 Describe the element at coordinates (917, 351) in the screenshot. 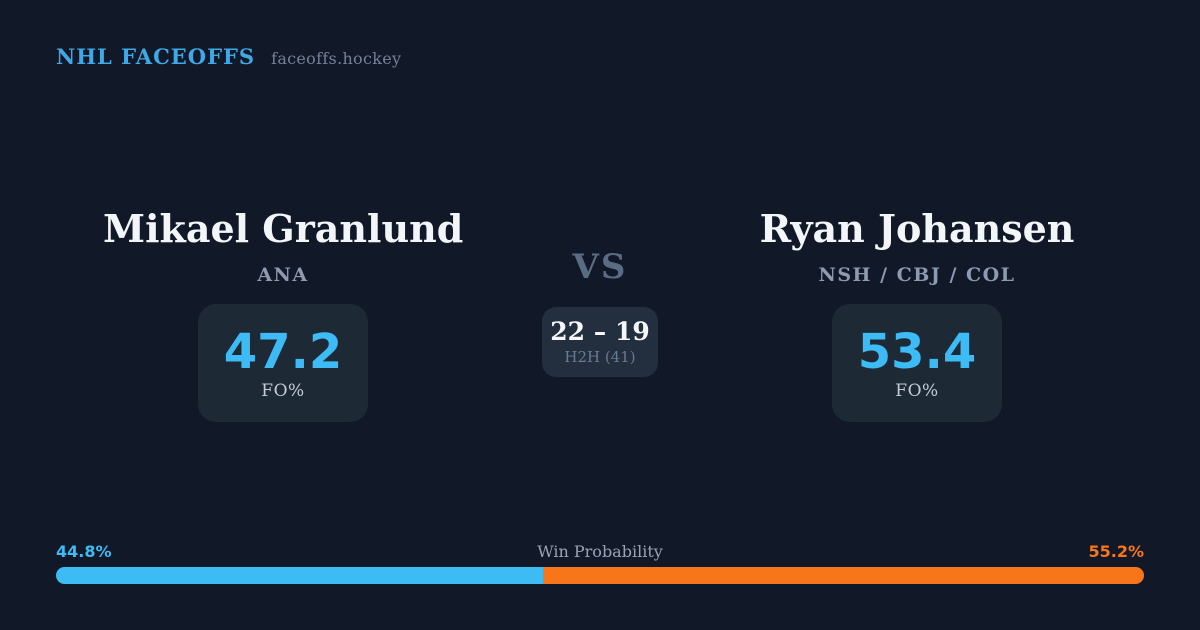

I see `player-right-fo-pct: 53.4` at that location.